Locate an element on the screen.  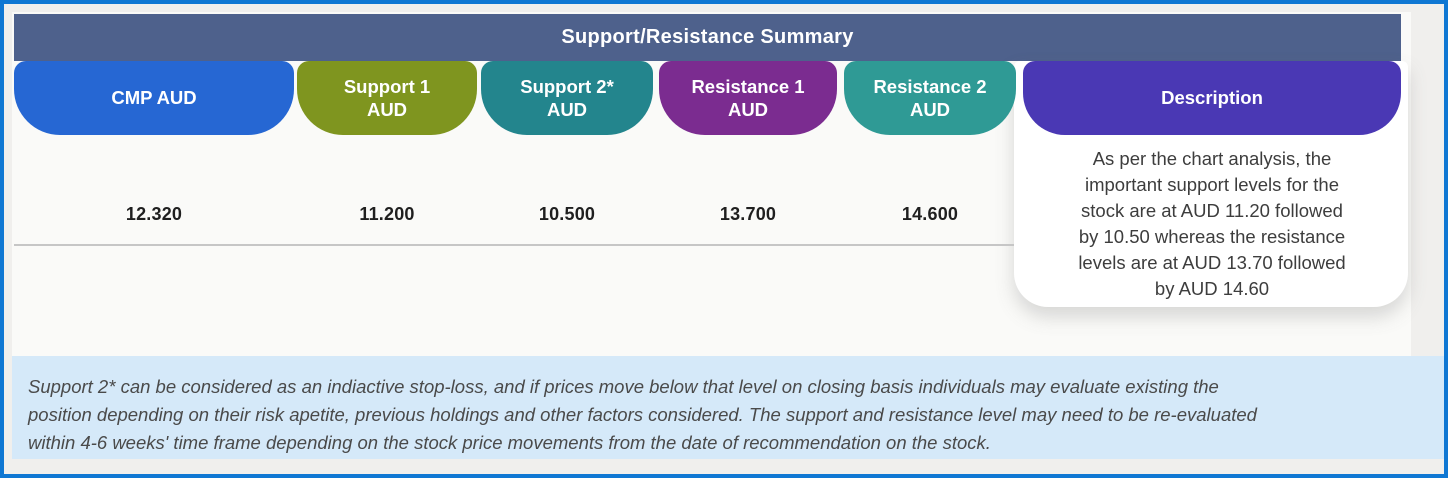
column-header-support-1: Support 1 AUD is located at coordinates (387, 98).